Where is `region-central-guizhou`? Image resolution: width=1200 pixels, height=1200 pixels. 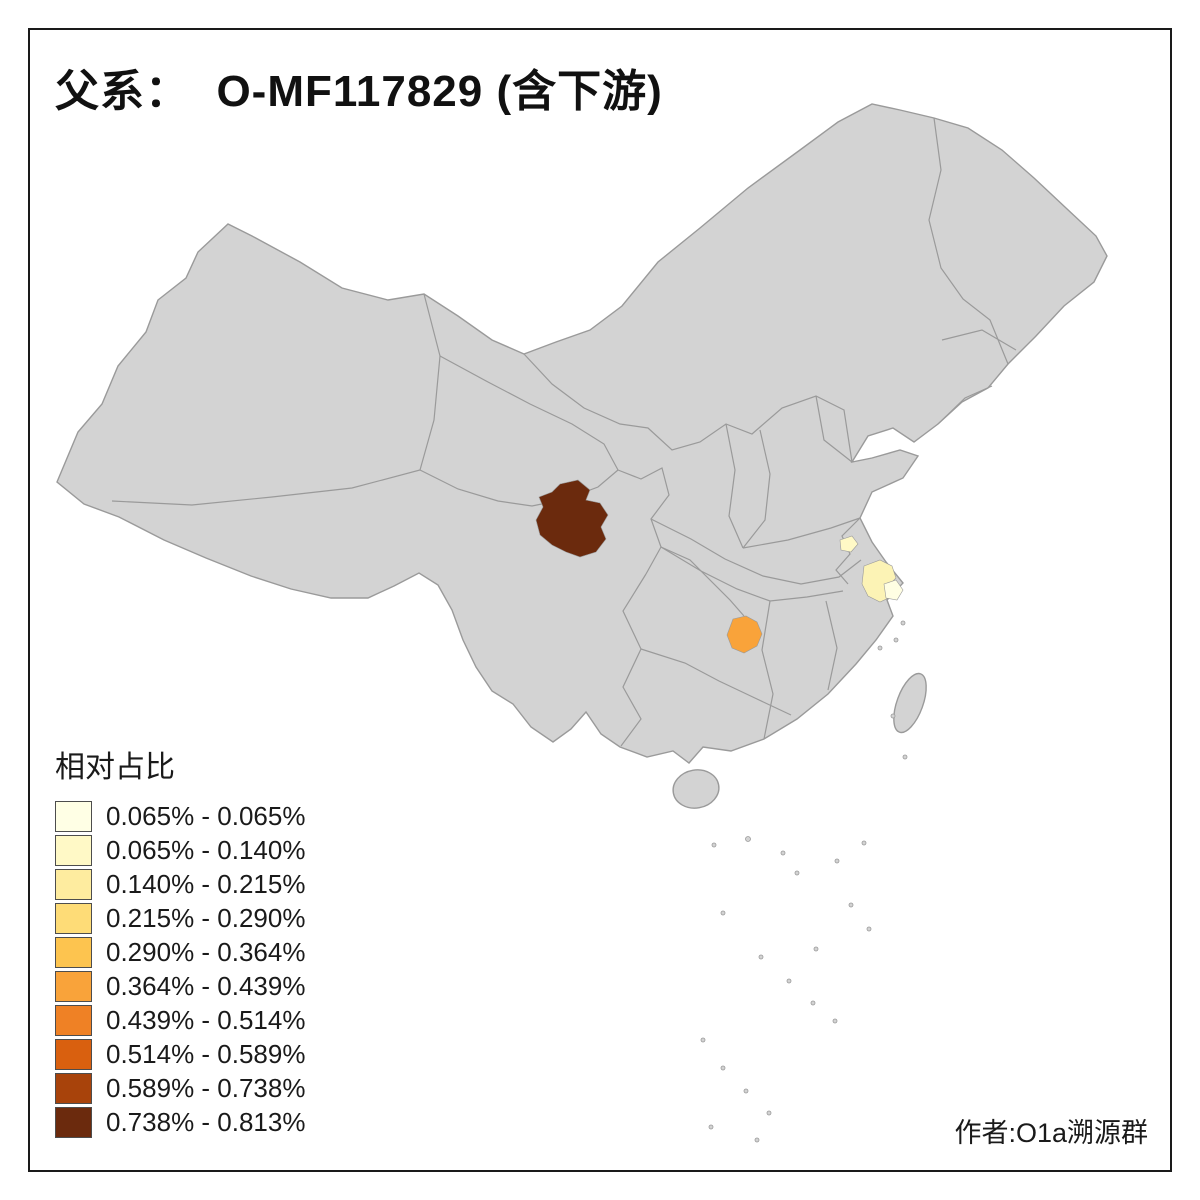
region-central-guizhou is located at coordinates (744, 634).